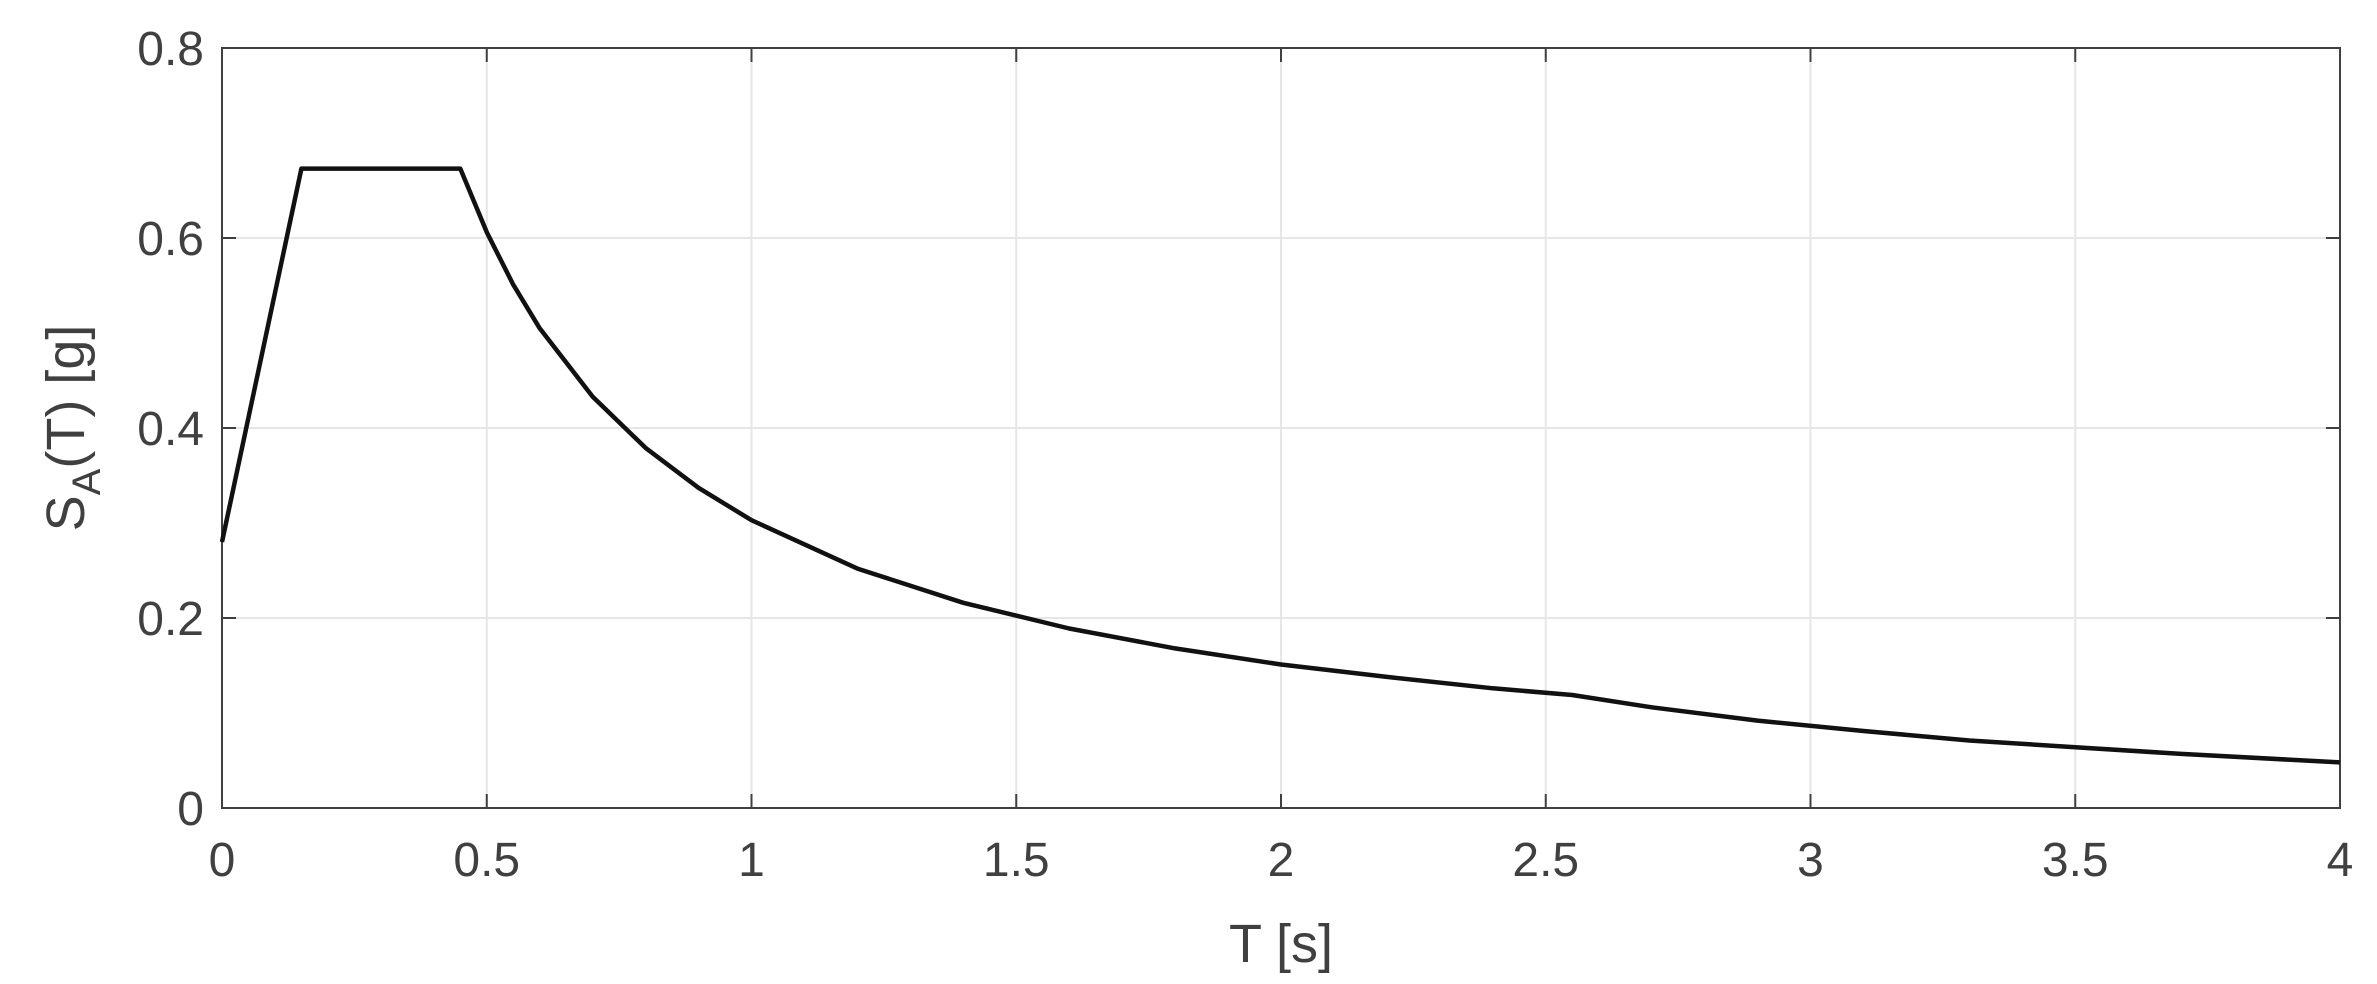 This screenshot has height=984, width=2377. Describe the element at coordinates (1810, 860) in the screenshot. I see `x-tick-label: 3` at that location.